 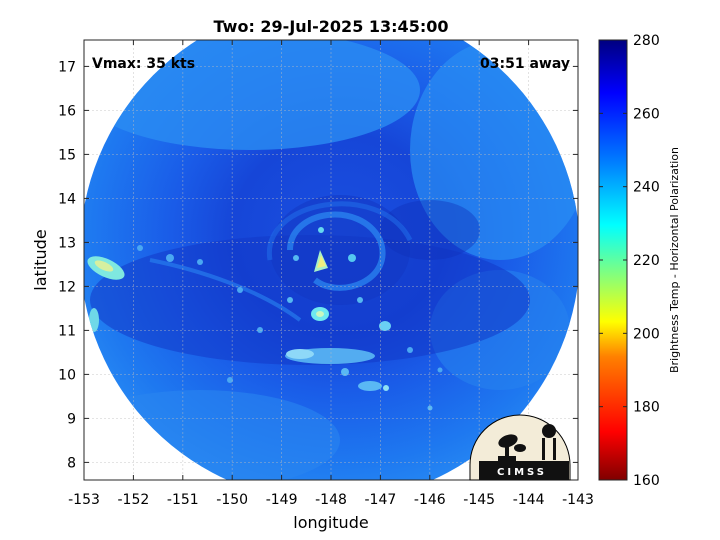 What do you see at coordinates (330, 522) in the screenshot?
I see `x-axis-label: longitude` at bounding box center [330, 522].